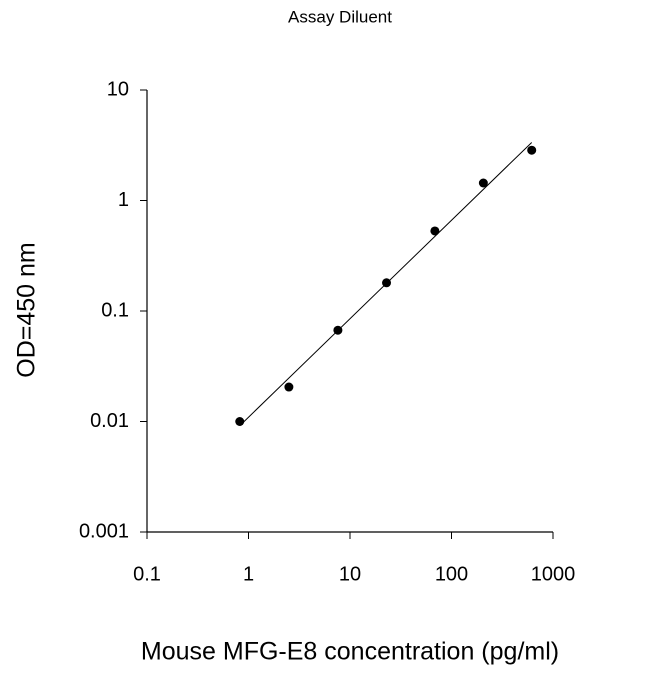  Describe the element at coordinates (451, 574) in the screenshot. I see `x-tick-label: 100` at that location.